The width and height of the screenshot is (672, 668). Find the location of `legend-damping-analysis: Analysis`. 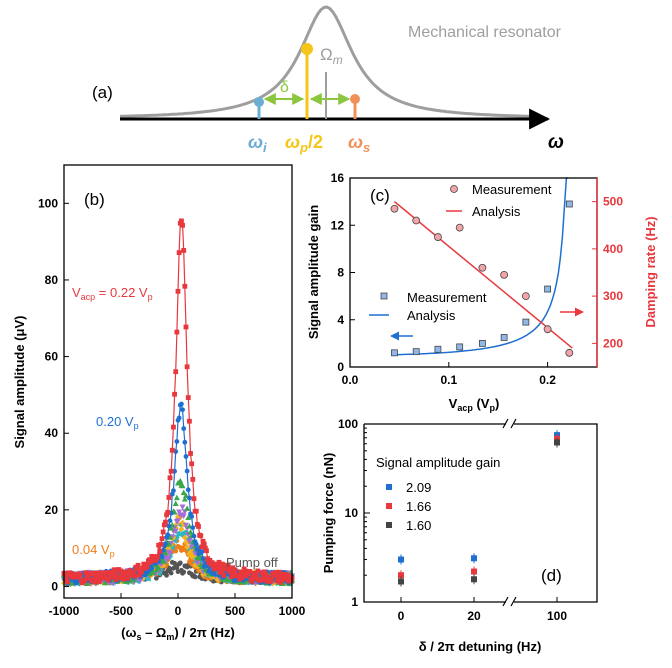

legend-damping-analysis: Analysis is located at coordinates (496, 211).